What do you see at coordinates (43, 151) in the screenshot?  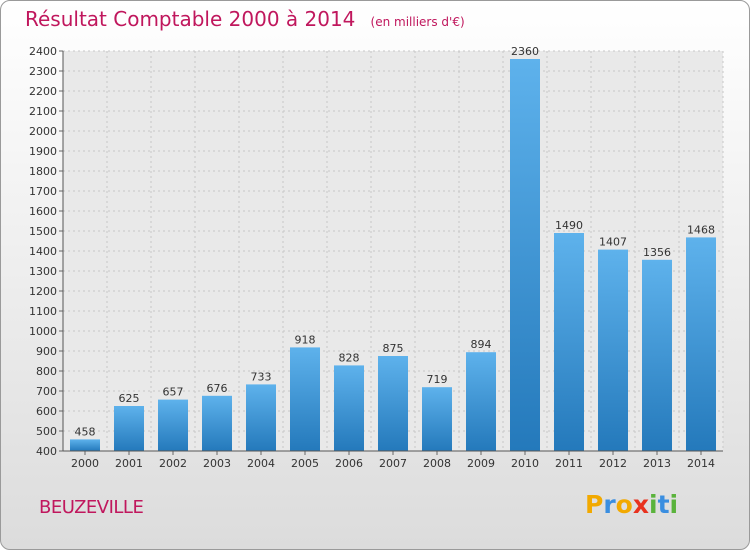 I see `y-tick-label: 1900` at bounding box center [43, 151].